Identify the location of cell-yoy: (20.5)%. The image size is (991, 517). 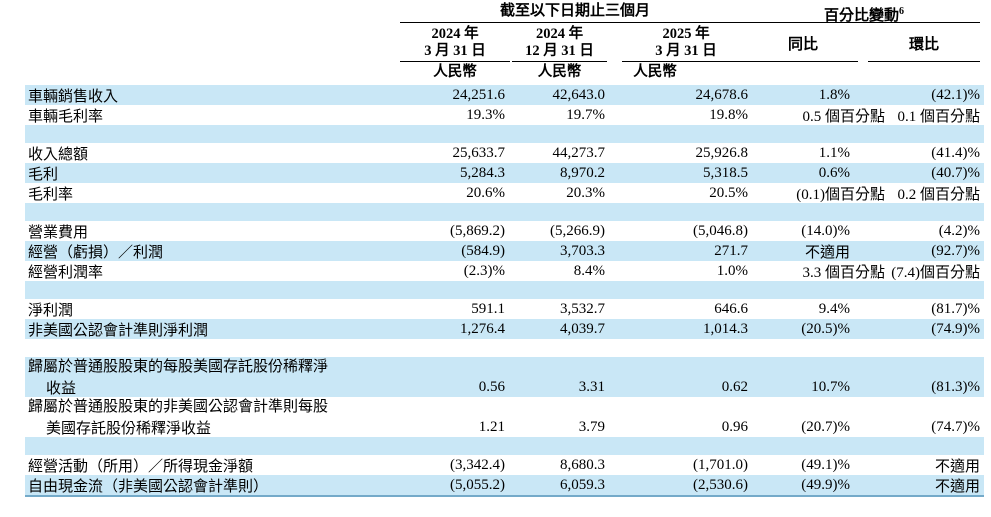
(825, 329).